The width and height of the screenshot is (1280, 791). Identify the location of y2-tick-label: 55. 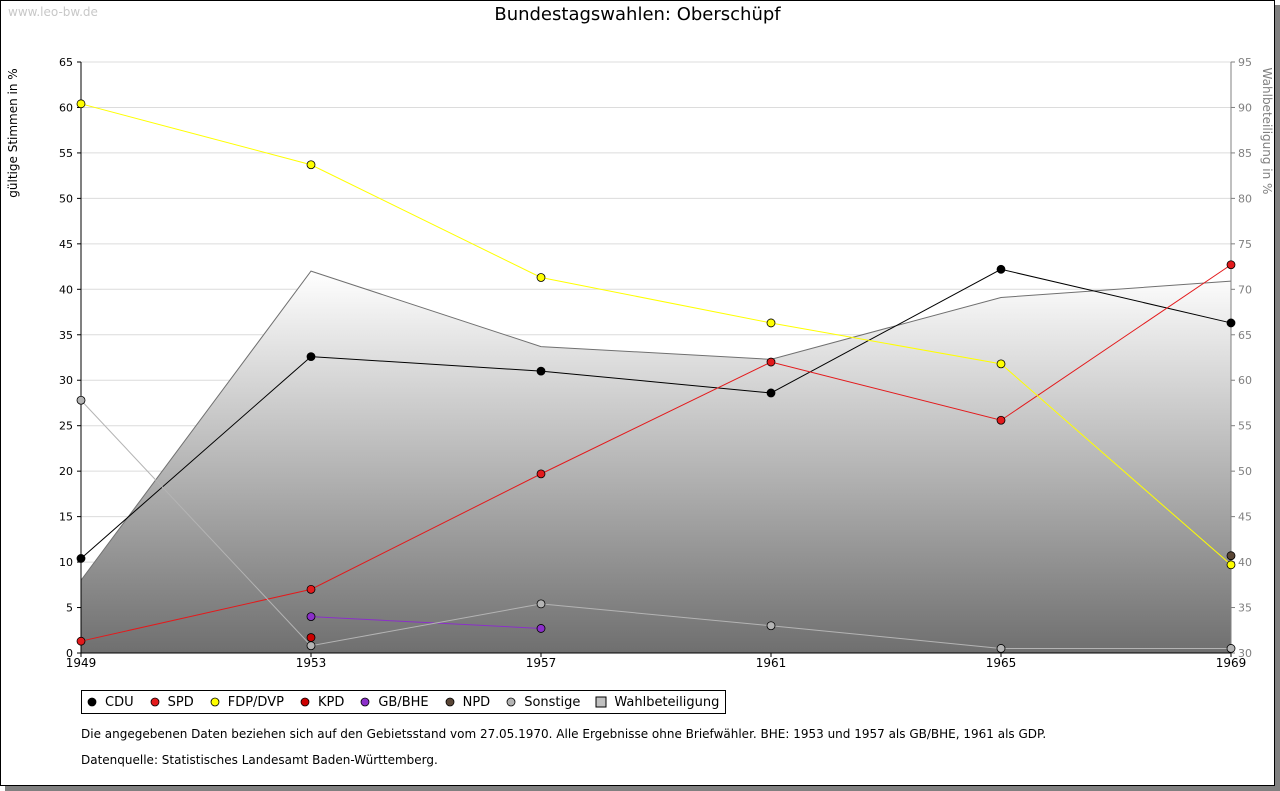
(1245, 426).